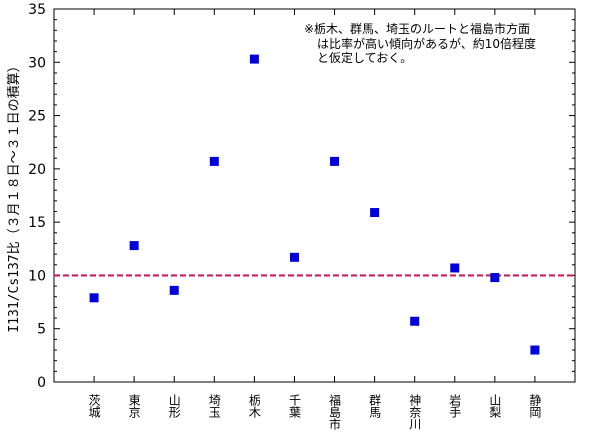 This screenshot has width=590, height=432. Describe the element at coordinates (364, 57) in the screenshot. I see `annotation-line-3: と仮定しておく。` at that location.